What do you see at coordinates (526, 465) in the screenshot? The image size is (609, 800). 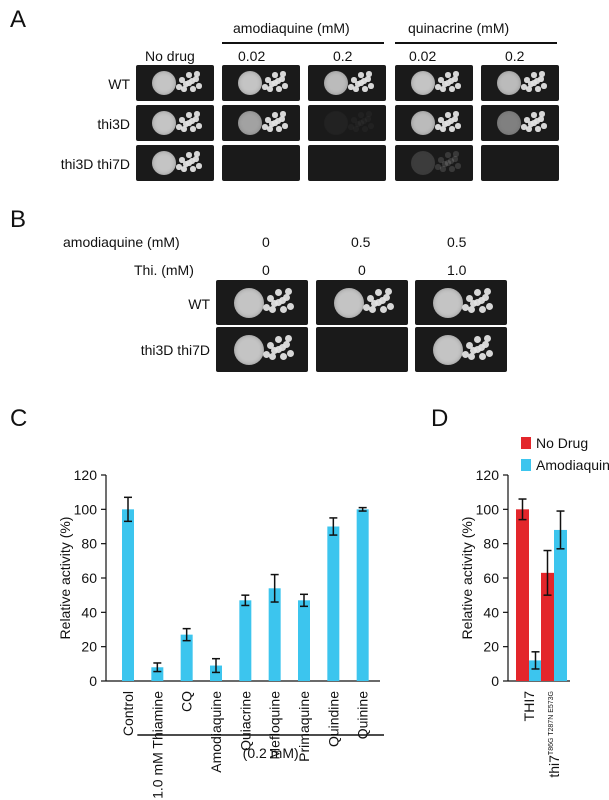 I see `legend-swatch` at bounding box center [526, 465].